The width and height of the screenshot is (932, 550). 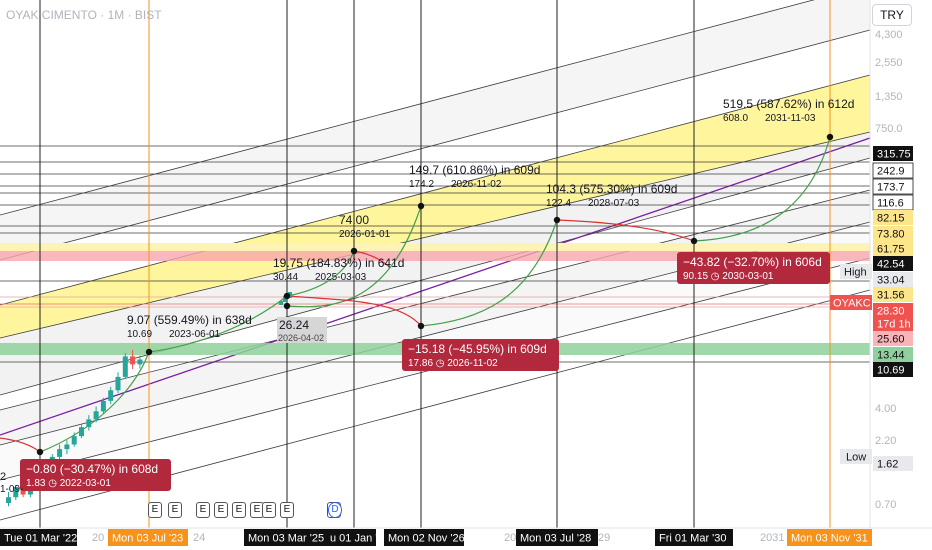 What do you see at coordinates (753, 268) in the screenshot?
I see `loss-label-3-bg` at bounding box center [753, 268].